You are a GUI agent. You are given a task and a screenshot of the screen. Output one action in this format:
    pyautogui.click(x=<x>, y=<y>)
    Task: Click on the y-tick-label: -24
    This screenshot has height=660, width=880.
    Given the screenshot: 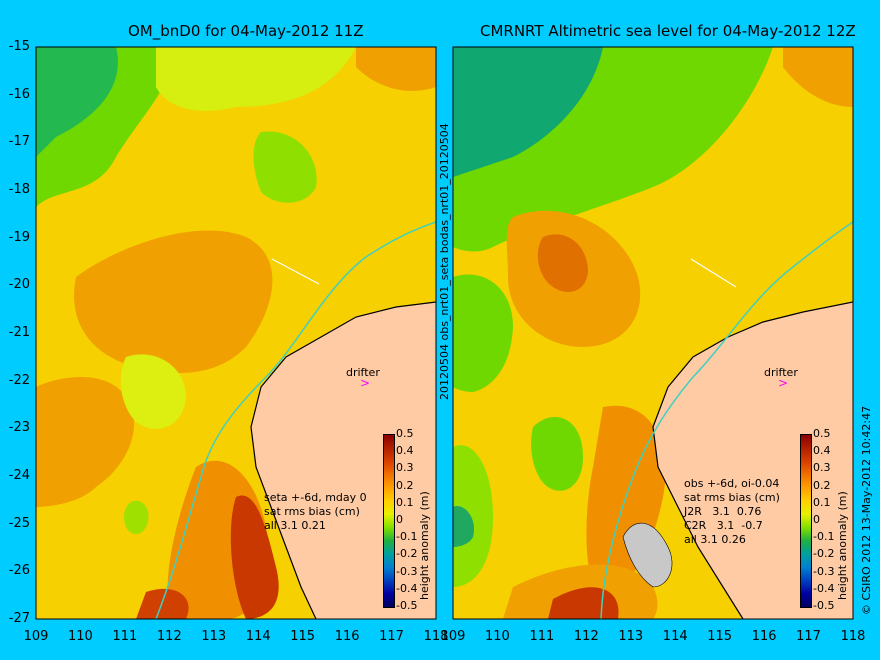 What is the action you would take?
    pyautogui.click(x=19, y=475)
    